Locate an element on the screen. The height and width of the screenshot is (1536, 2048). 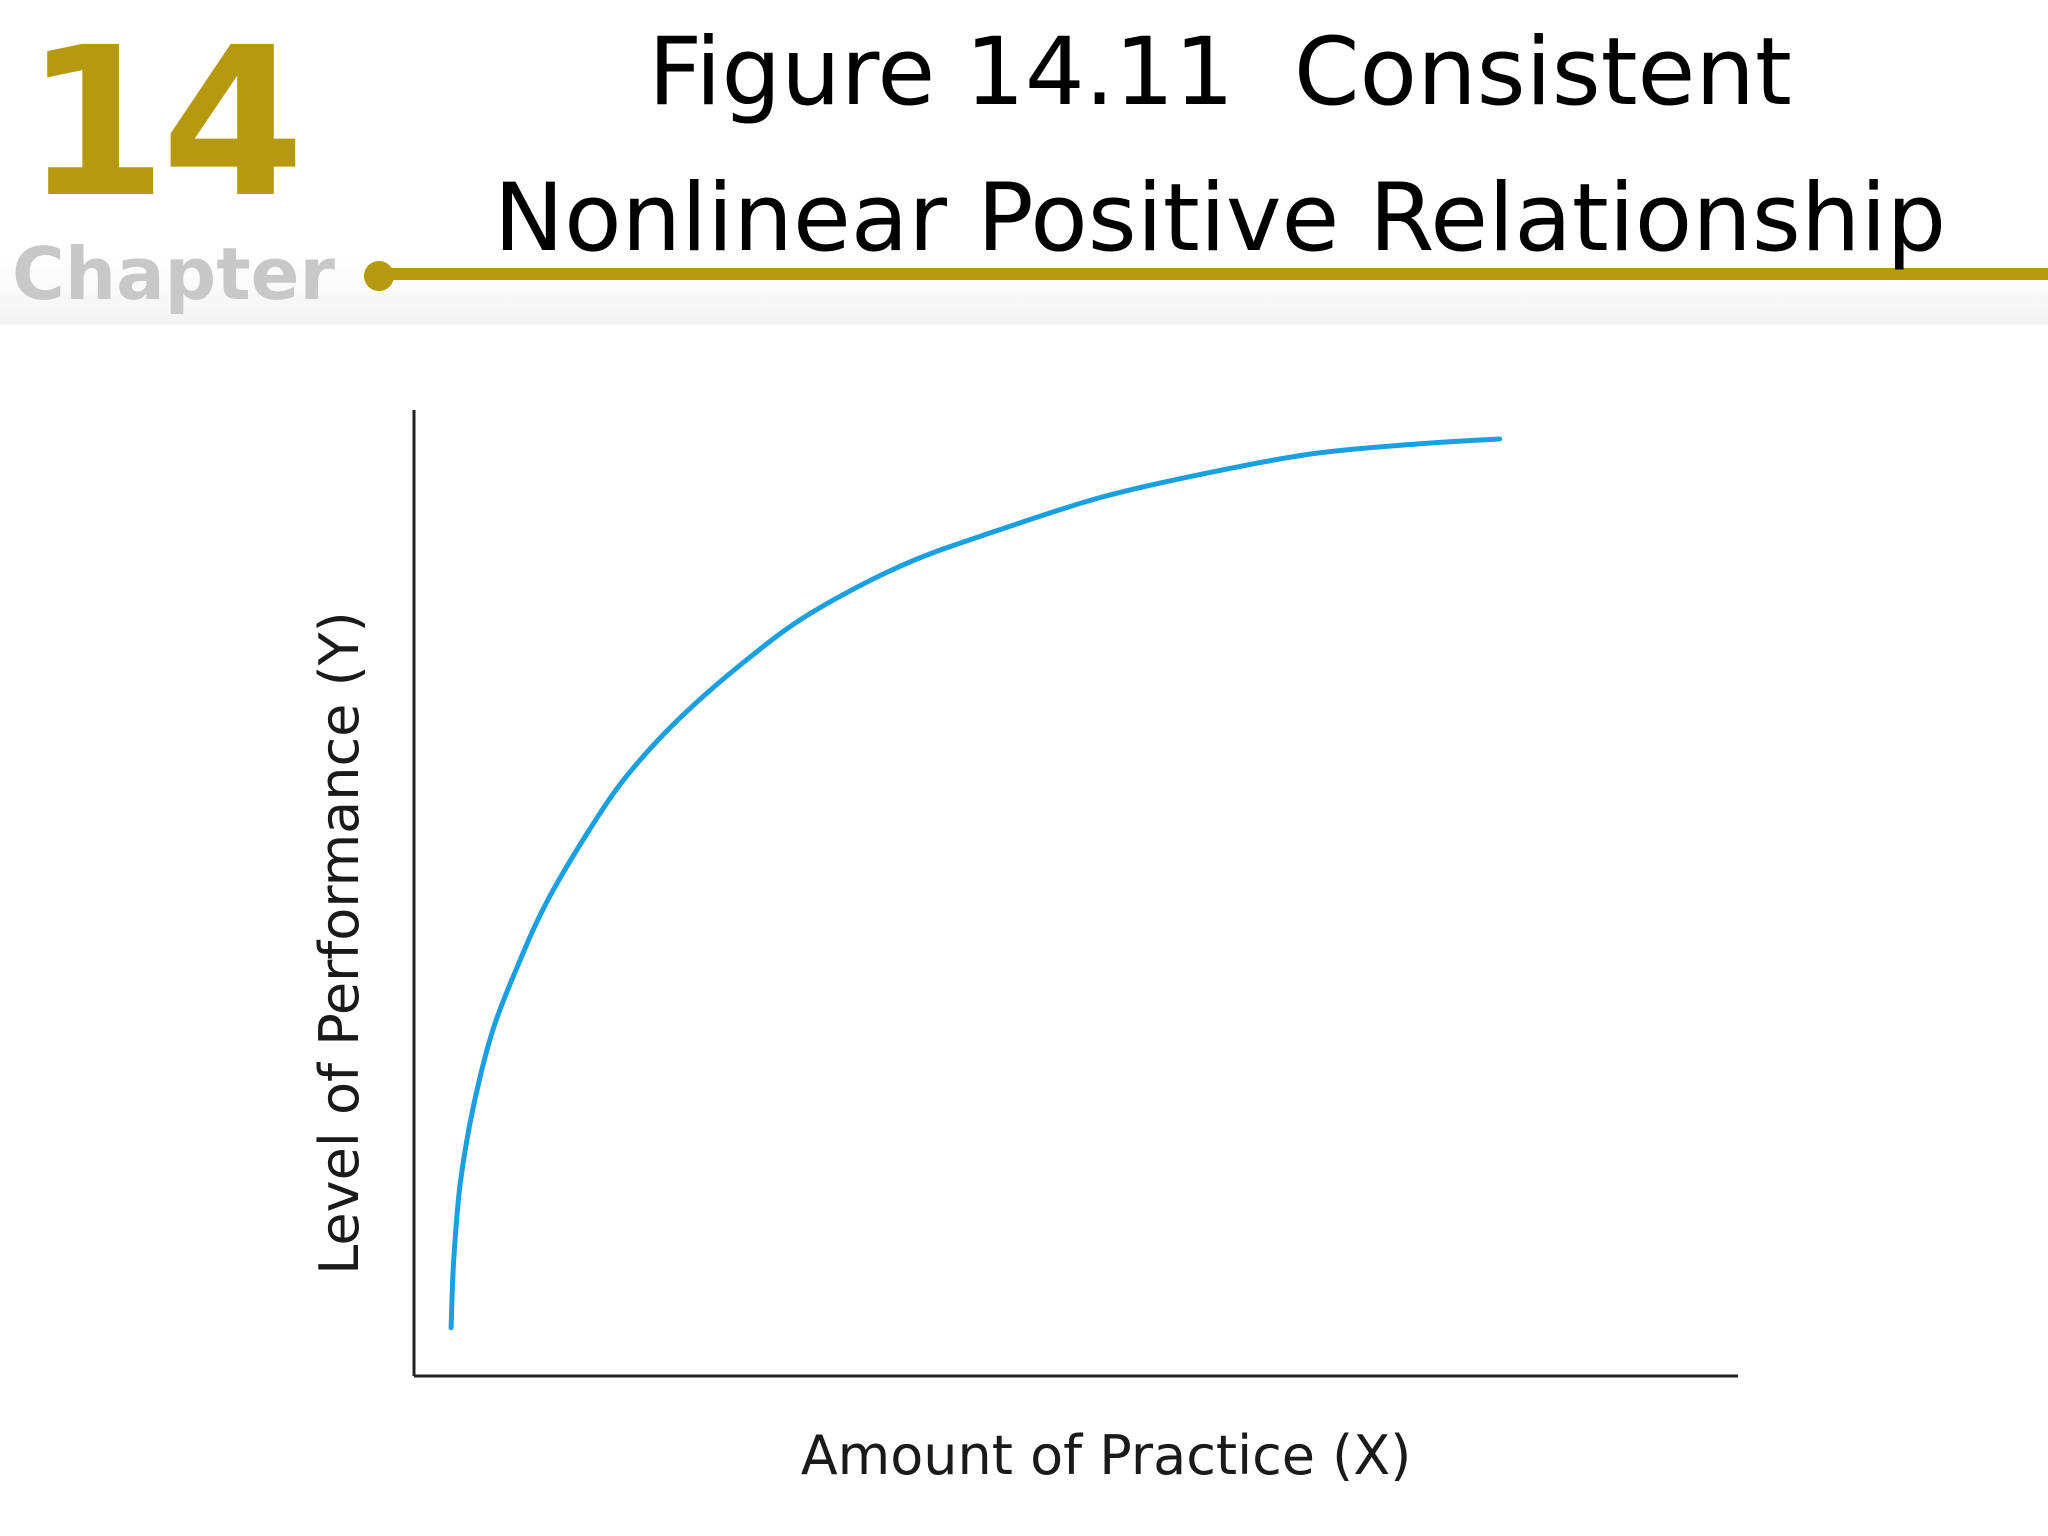
chapter-word: Chapter is located at coordinates (173, 274).